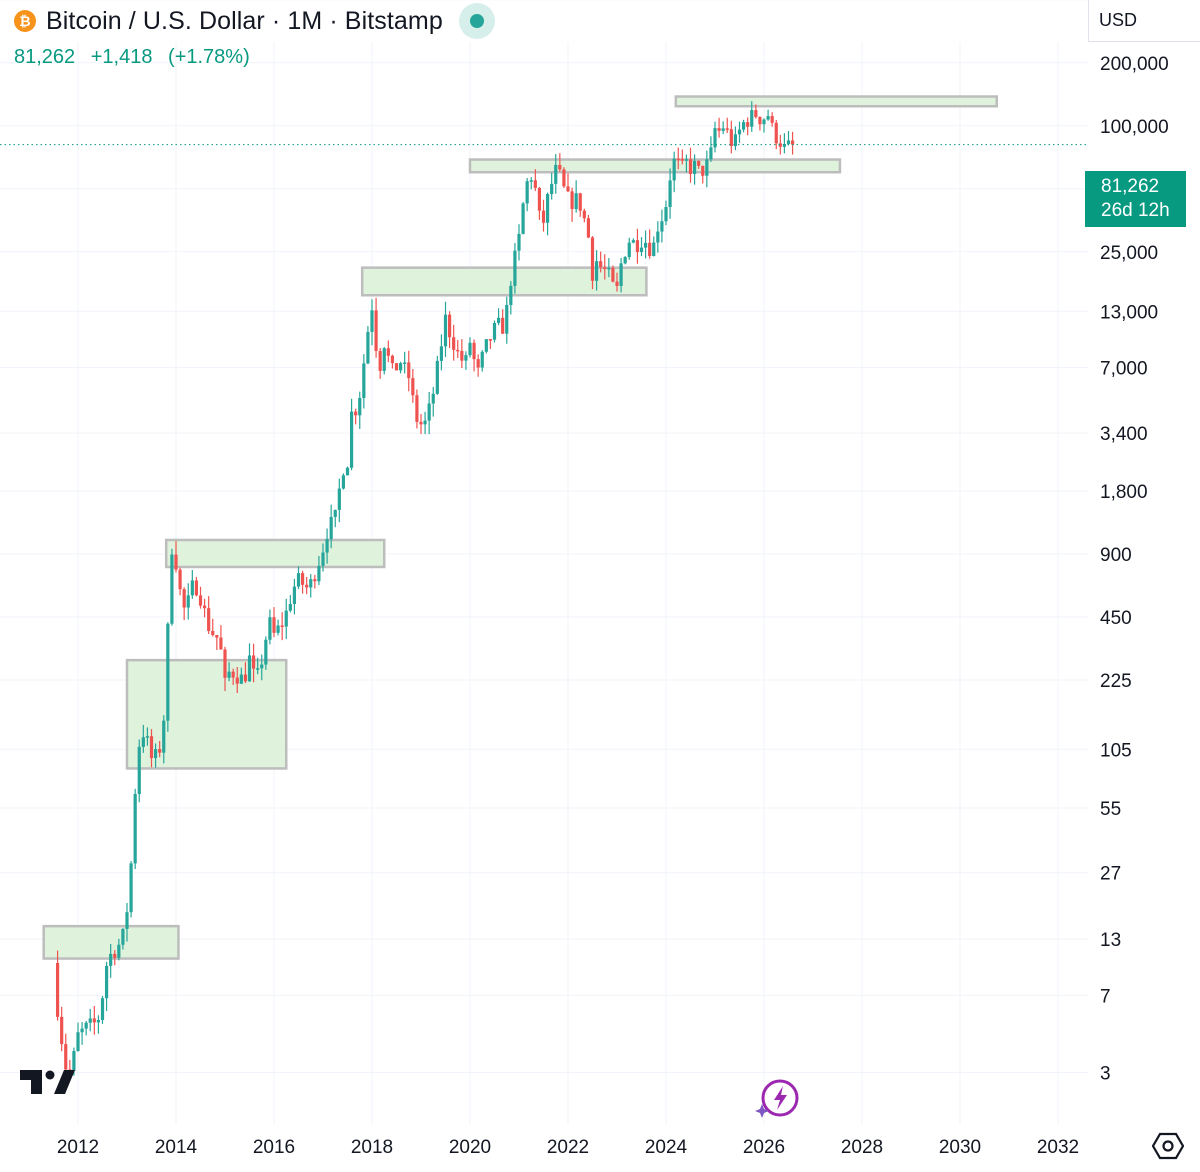 This screenshot has width=1200, height=1172. Describe the element at coordinates (1144, 21) in the screenshot. I see `currency-button: USD` at that location.